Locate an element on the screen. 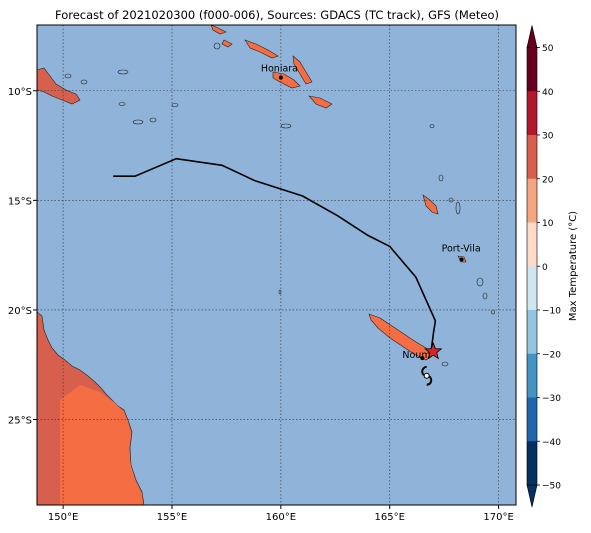 This screenshot has height=533, width=591. colorbar-label: Max Temperature (°C) is located at coordinates (573, 266).